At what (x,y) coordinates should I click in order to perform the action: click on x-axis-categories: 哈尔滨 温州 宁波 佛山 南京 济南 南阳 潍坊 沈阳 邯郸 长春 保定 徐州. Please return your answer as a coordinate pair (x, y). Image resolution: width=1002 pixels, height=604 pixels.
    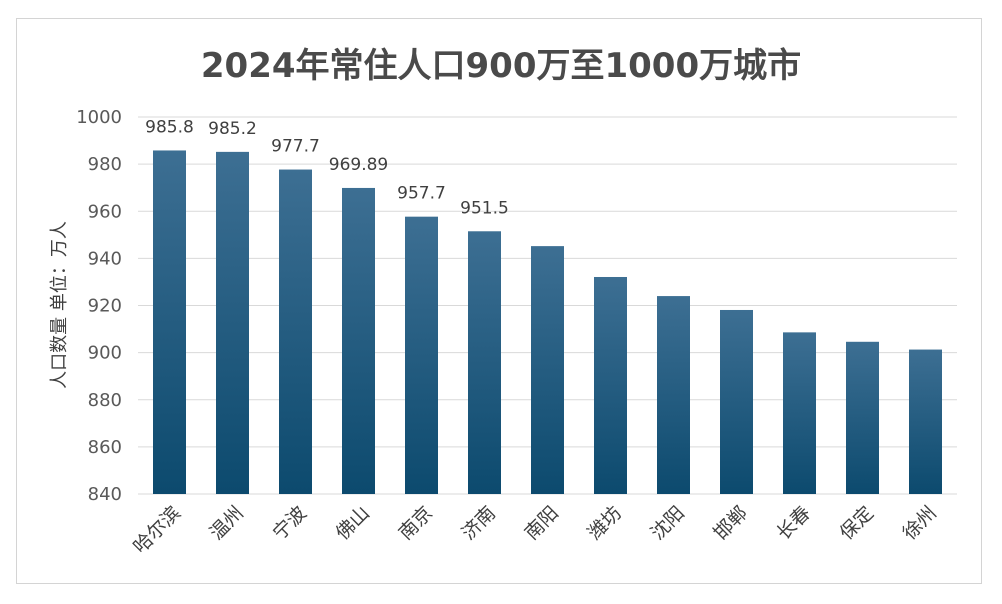
    Looking at the image, I should click on (535, 530).